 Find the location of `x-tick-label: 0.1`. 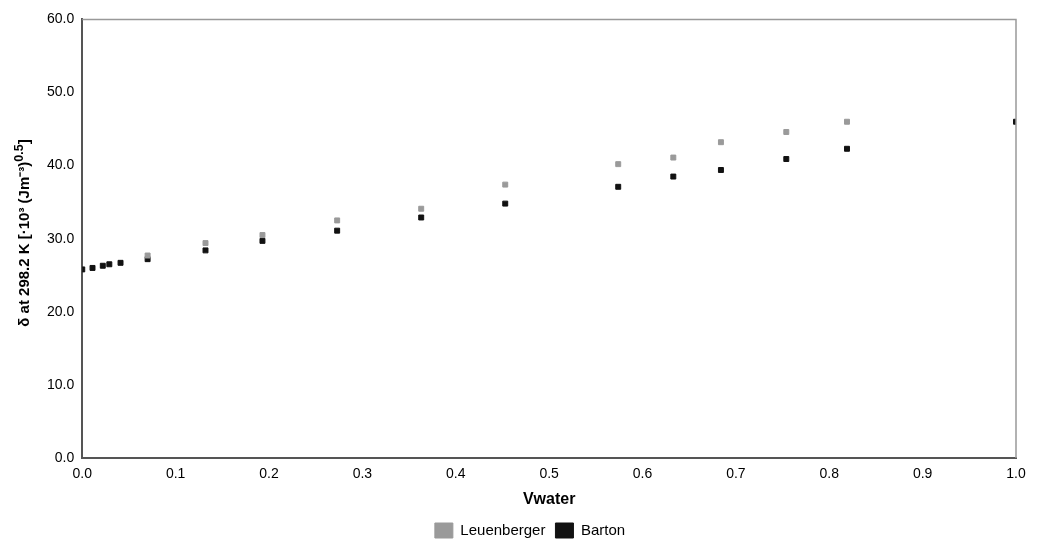

x-tick-label: 0.1 is located at coordinates (175, 473).